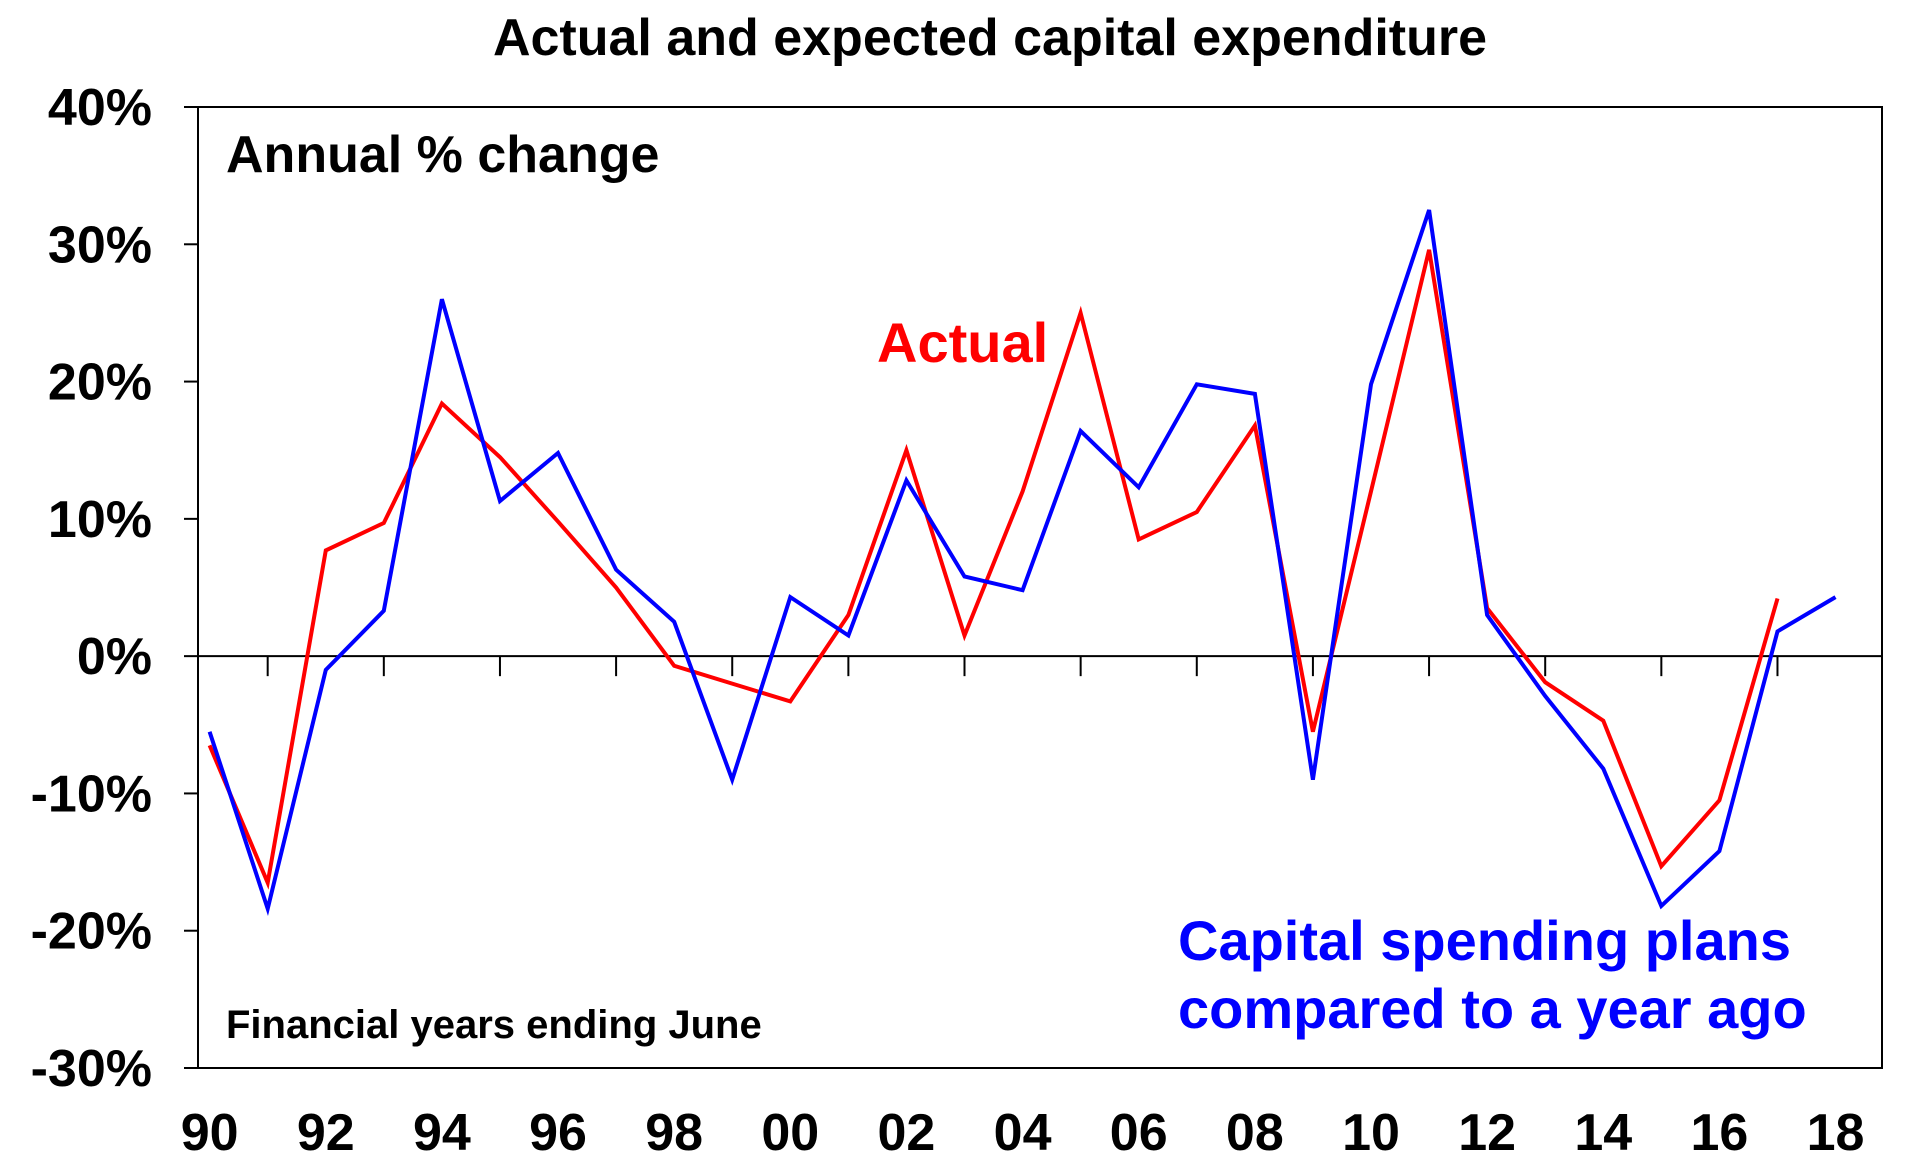 Image resolution: width=1920 pixels, height=1167 pixels. Describe the element at coordinates (907, 1133) in the screenshot. I see `x-tick-label: 02` at that location.